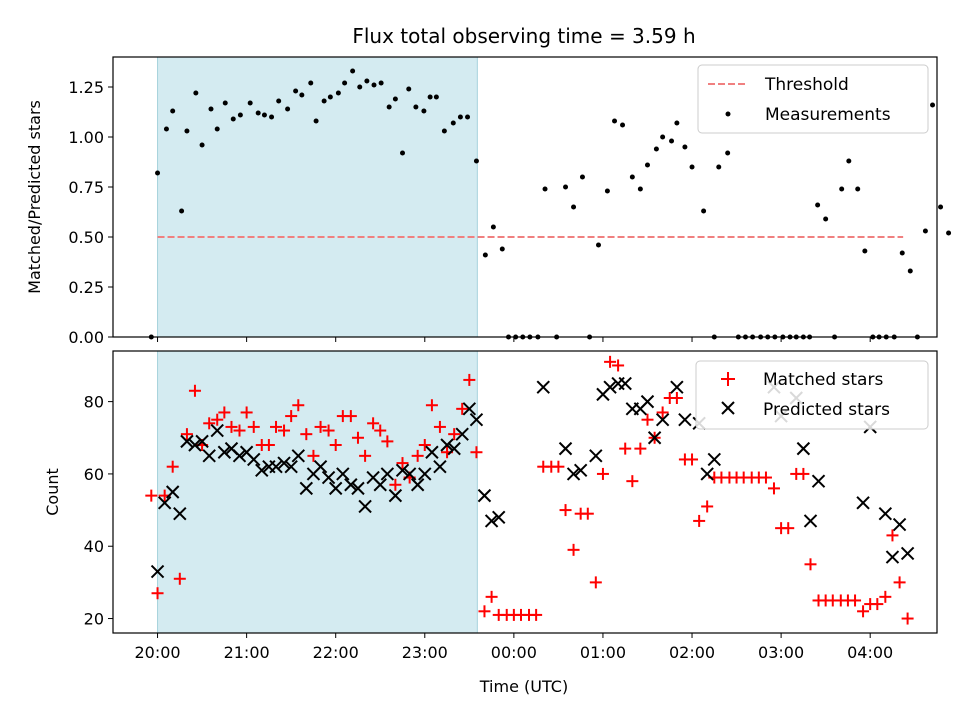 The image size is (960, 720). I want to click on x-tick-label: 03:00, so click(781, 652).